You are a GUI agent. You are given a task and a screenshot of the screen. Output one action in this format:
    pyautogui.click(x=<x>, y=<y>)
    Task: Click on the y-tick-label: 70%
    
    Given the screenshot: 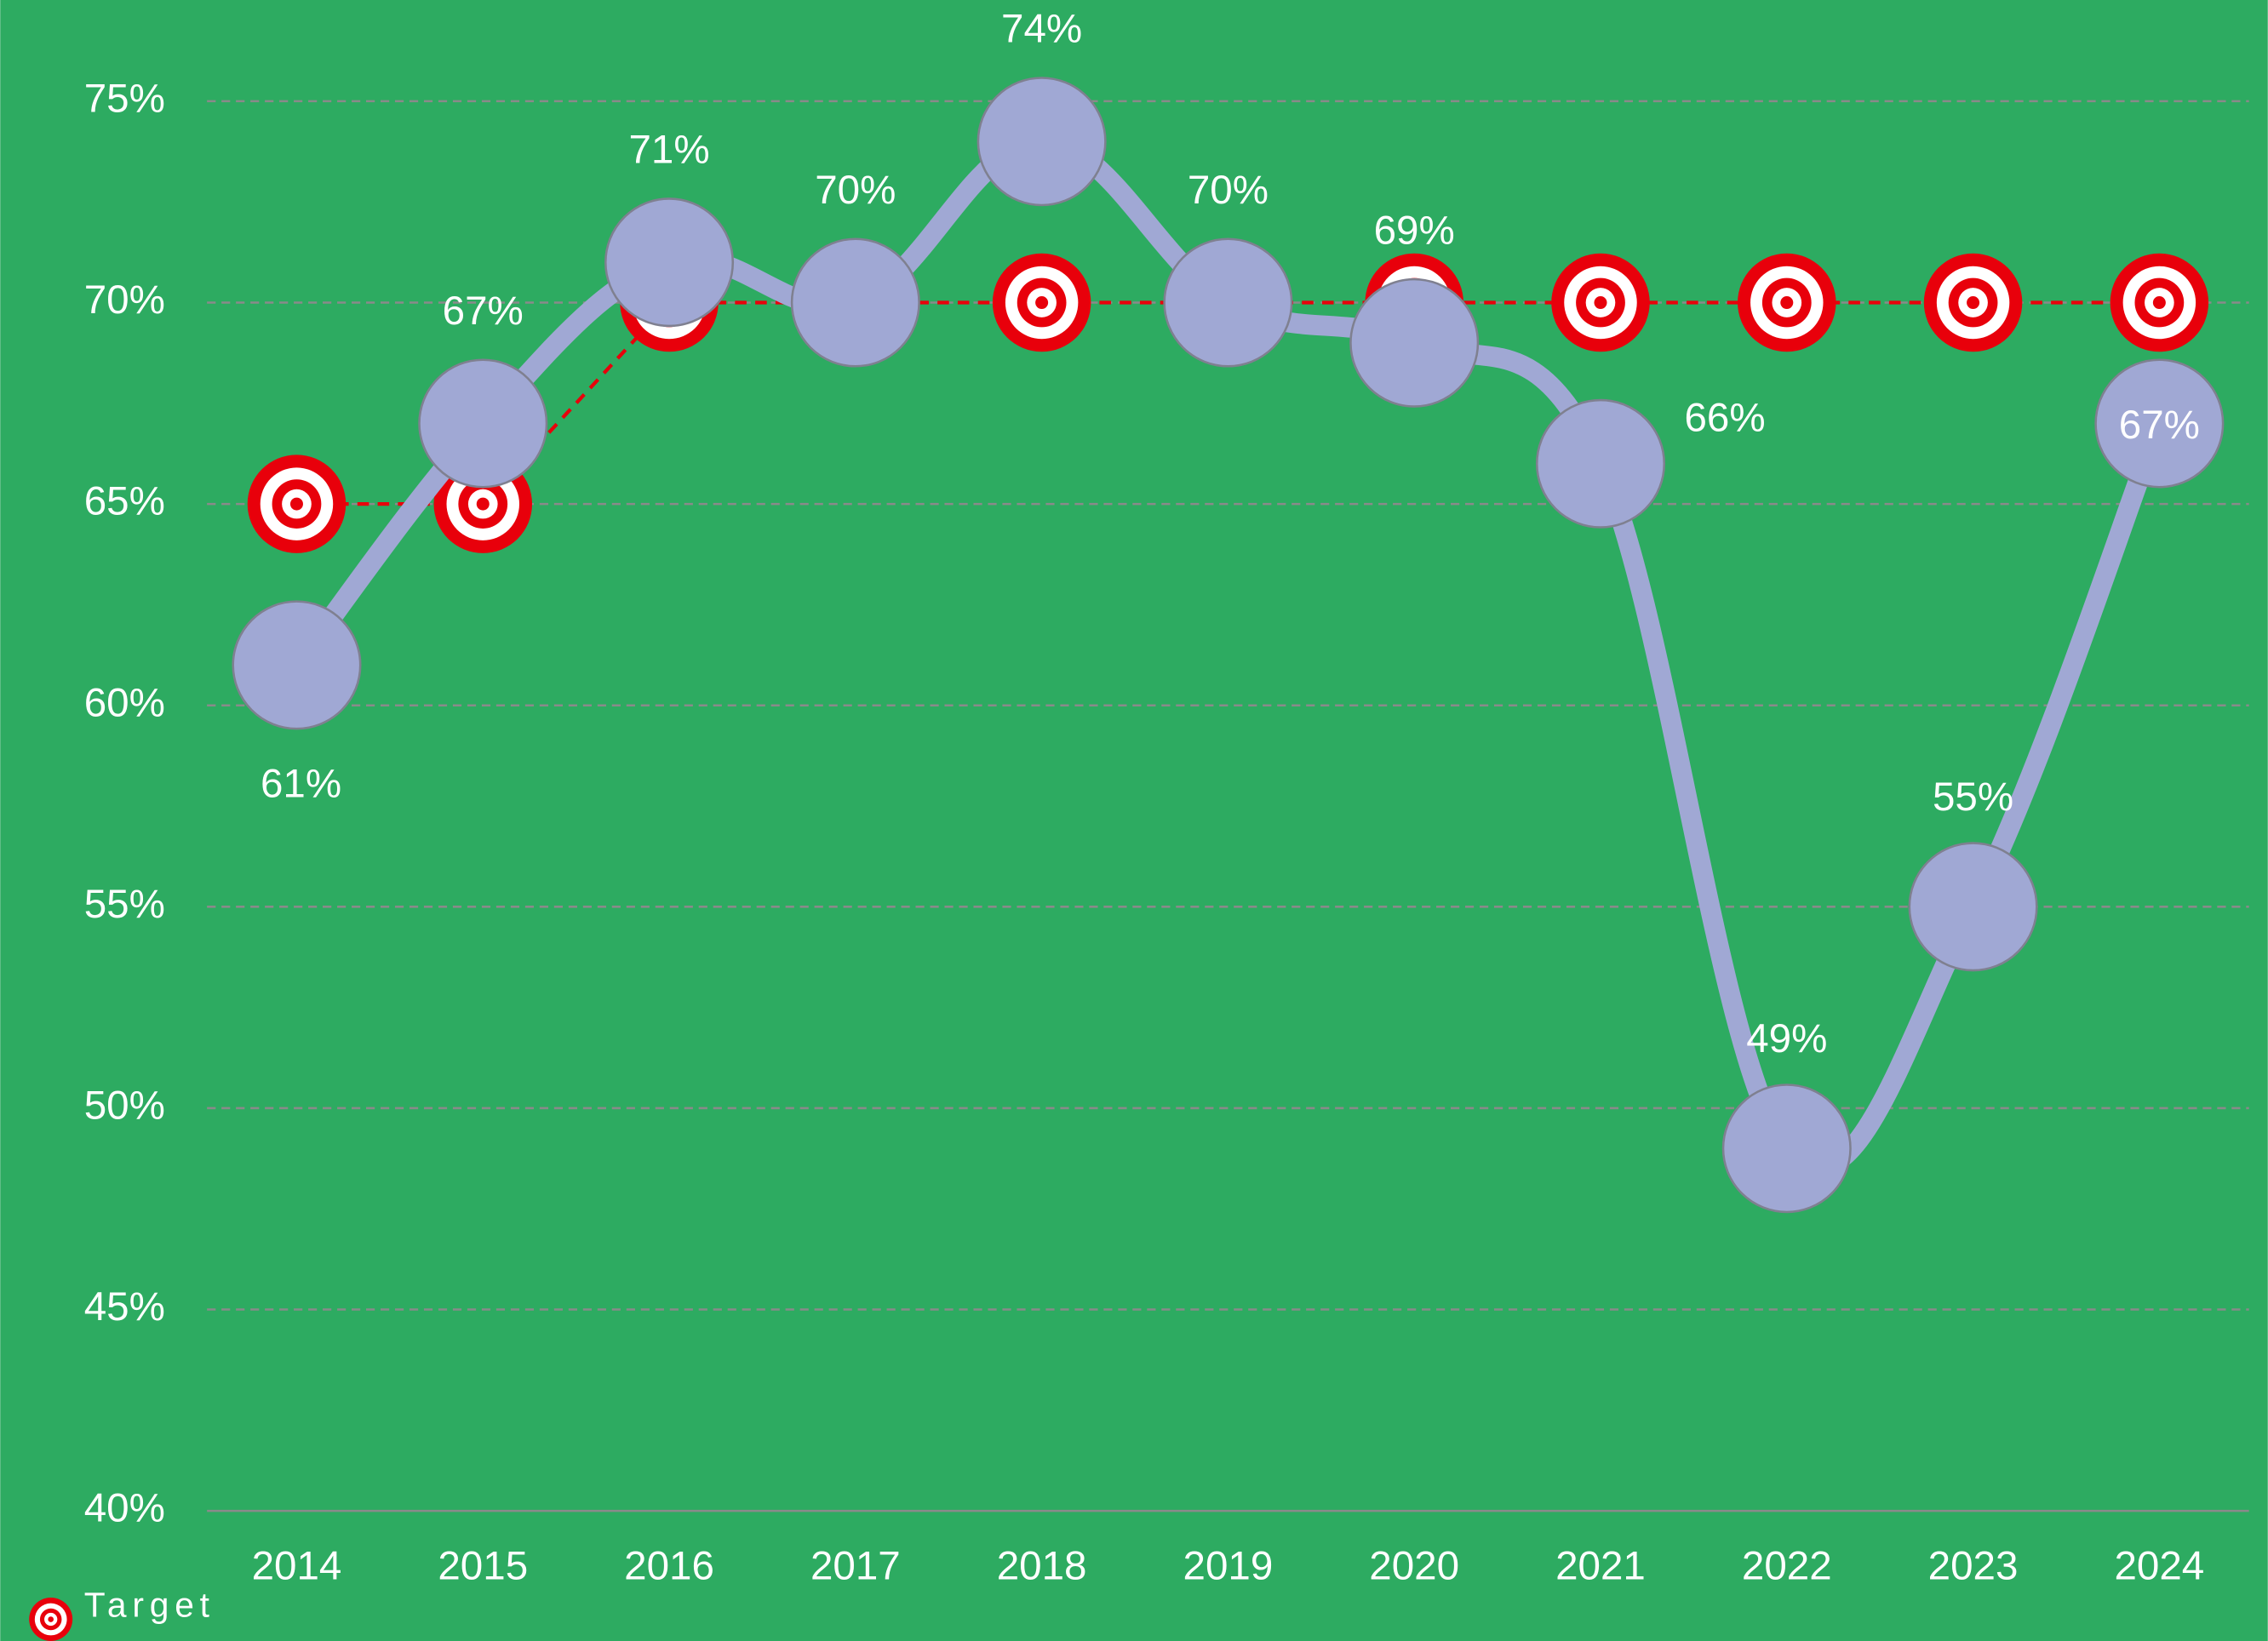 What is the action you would take?
    pyautogui.click(x=124, y=300)
    